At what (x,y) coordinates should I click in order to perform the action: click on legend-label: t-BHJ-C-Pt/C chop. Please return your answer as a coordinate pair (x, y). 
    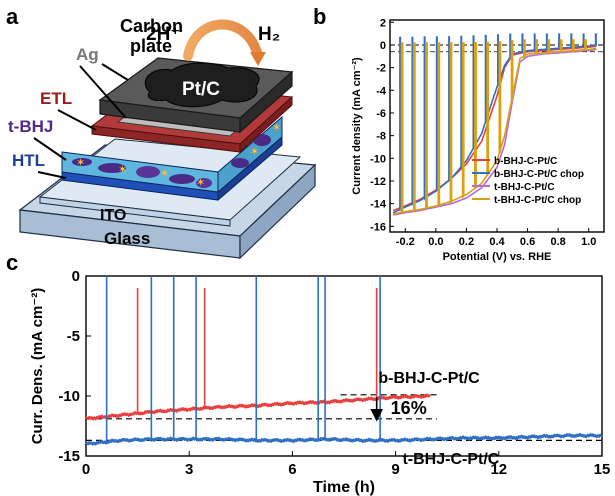
    Looking at the image, I should click on (537, 200).